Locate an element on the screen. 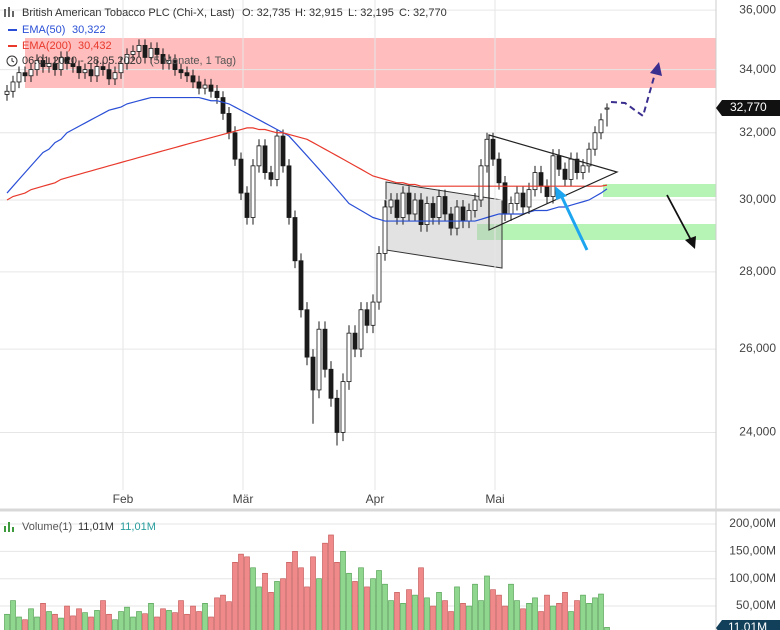 The height and width of the screenshot is (630, 780). date-range: 06.01.2020 - 28.05.2020 is located at coordinates (82, 61).